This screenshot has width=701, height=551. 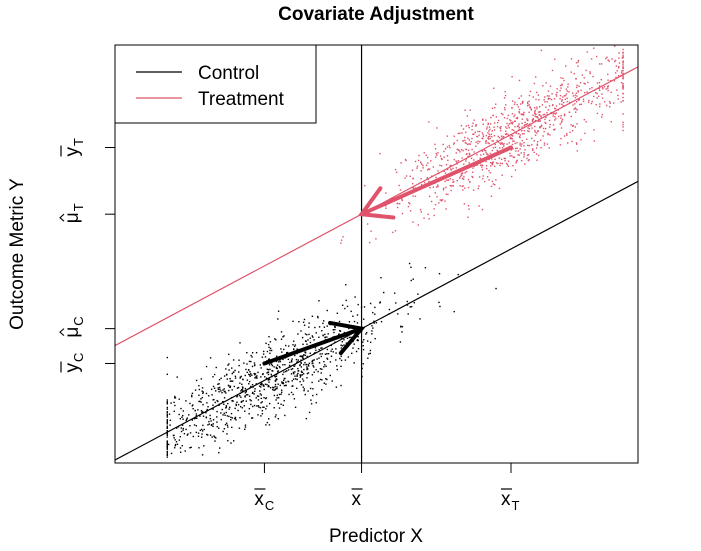 What do you see at coordinates (228, 73) in the screenshot?
I see `legend-control-label: Control` at bounding box center [228, 73].